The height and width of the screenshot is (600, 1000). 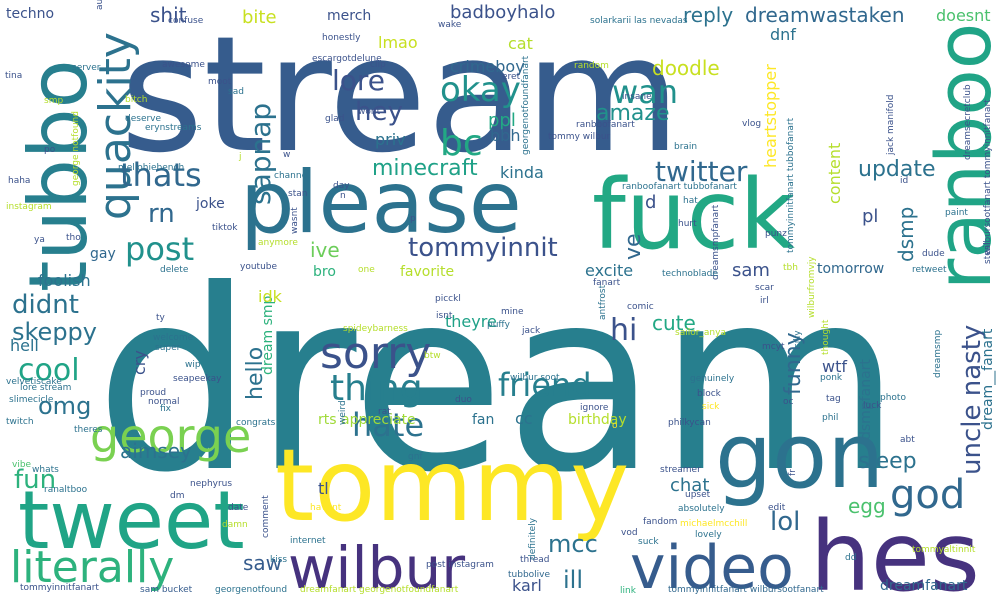 I want to click on word-abt: abt, so click(x=907, y=440).